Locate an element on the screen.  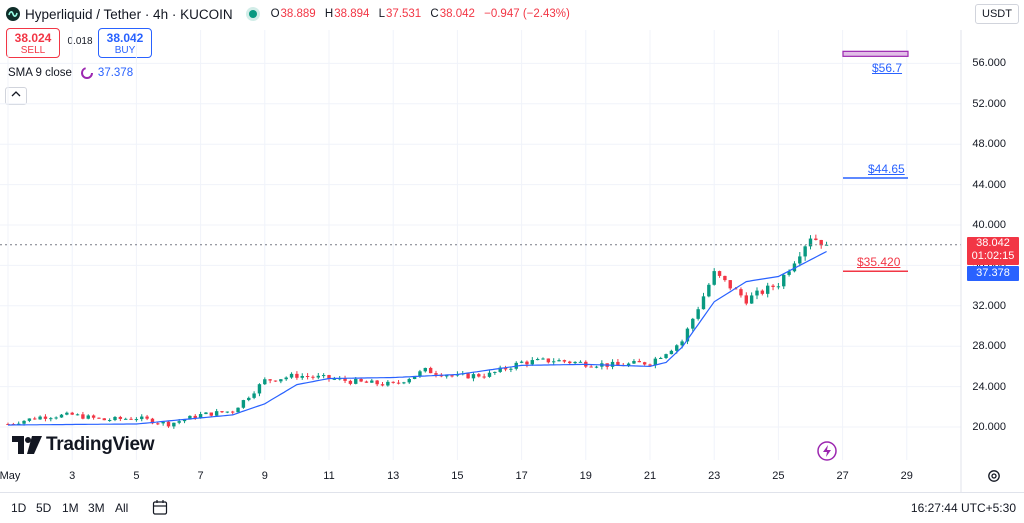
utc-clock: 16:27:44 UTC+5:30 is located at coordinates (963, 508).